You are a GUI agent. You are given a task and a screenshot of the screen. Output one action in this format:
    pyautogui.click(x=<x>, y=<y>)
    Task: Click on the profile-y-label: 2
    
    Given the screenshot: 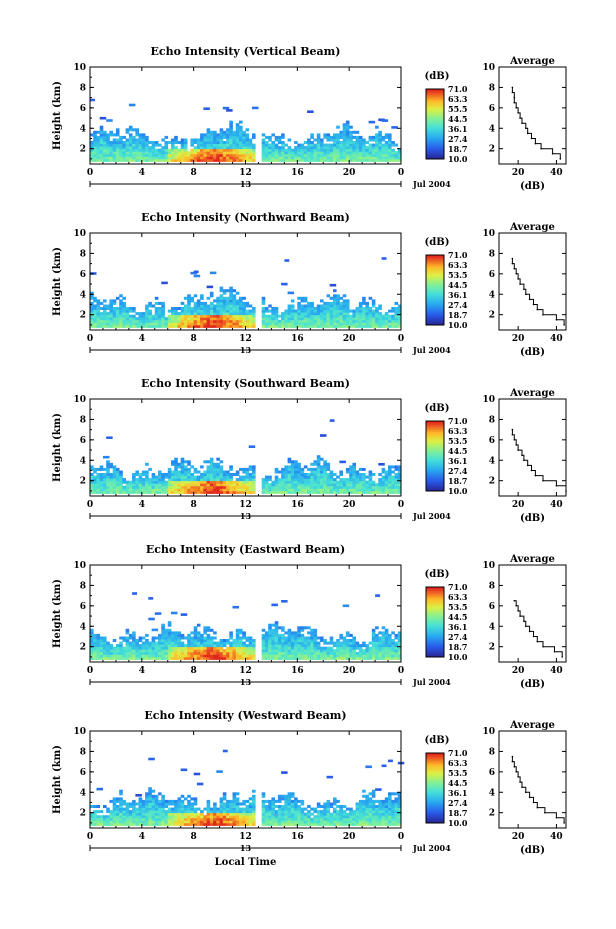 What is the action you would take?
    pyautogui.click(x=492, y=648)
    